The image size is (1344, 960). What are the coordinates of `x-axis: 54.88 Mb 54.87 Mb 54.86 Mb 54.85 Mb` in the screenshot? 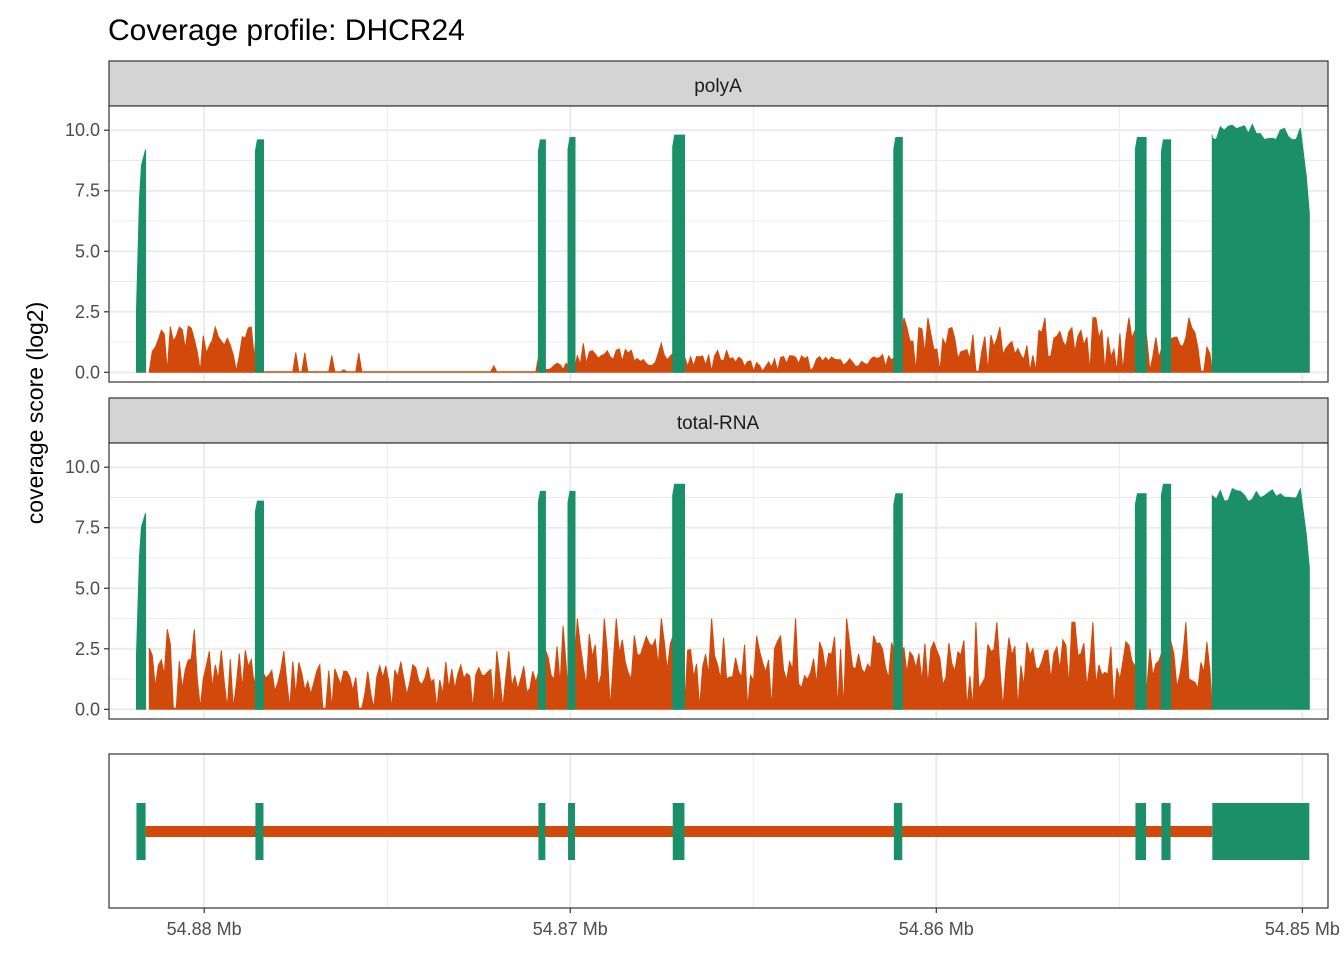 It's located at (753, 923).